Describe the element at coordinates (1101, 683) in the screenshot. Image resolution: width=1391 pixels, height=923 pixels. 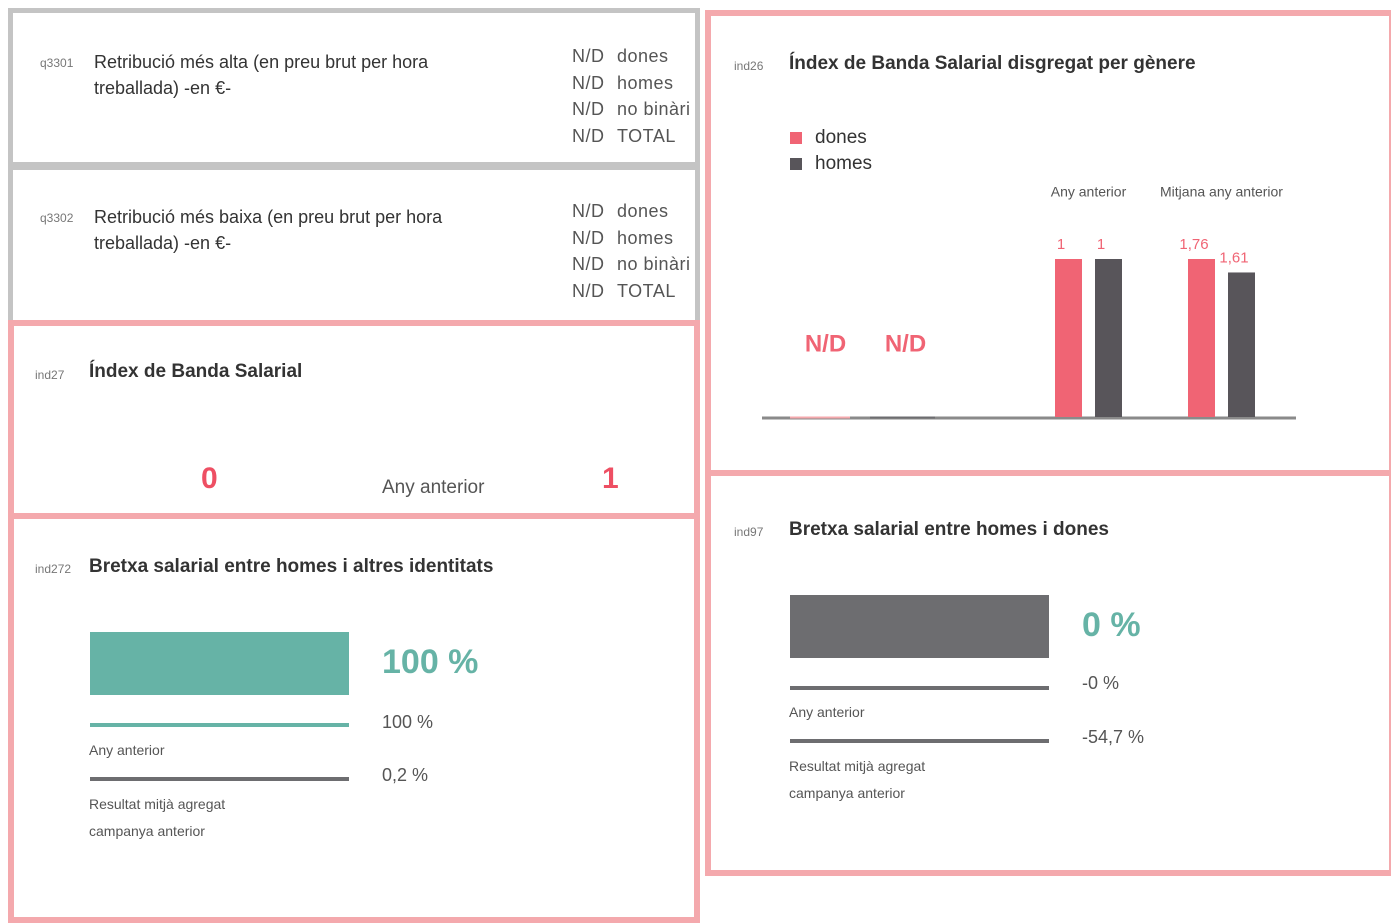
I see `previous: -0 %` at that location.